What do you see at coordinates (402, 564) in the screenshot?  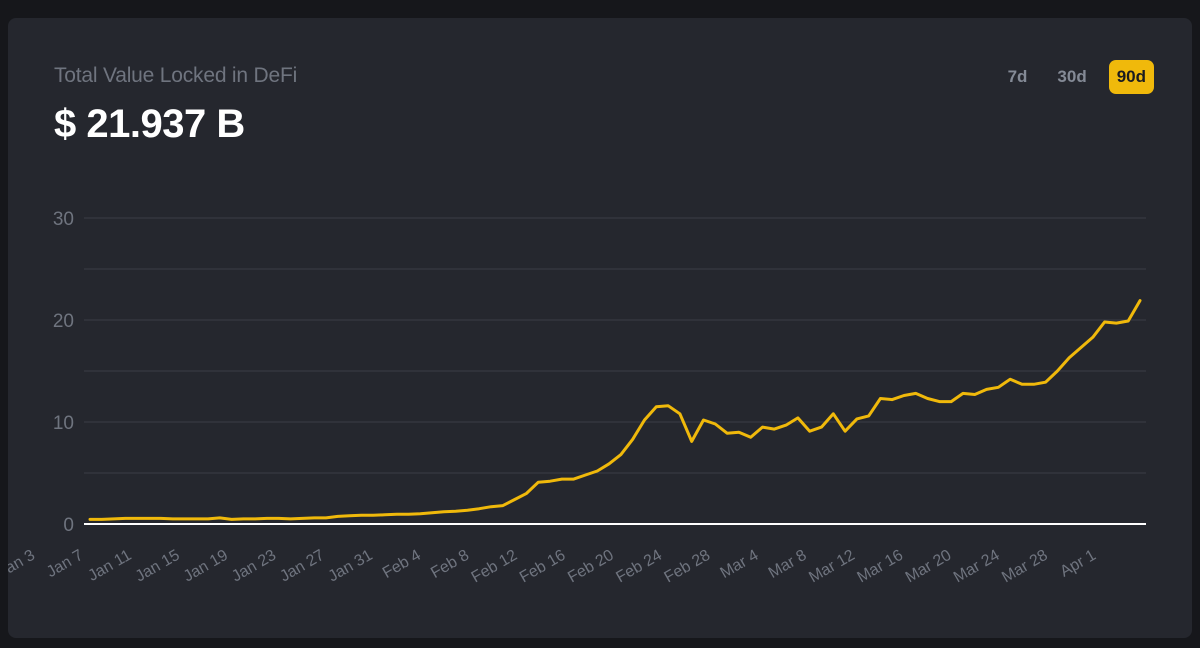 I see `x-tick-label: Feb 4` at bounding box center [402, 564].